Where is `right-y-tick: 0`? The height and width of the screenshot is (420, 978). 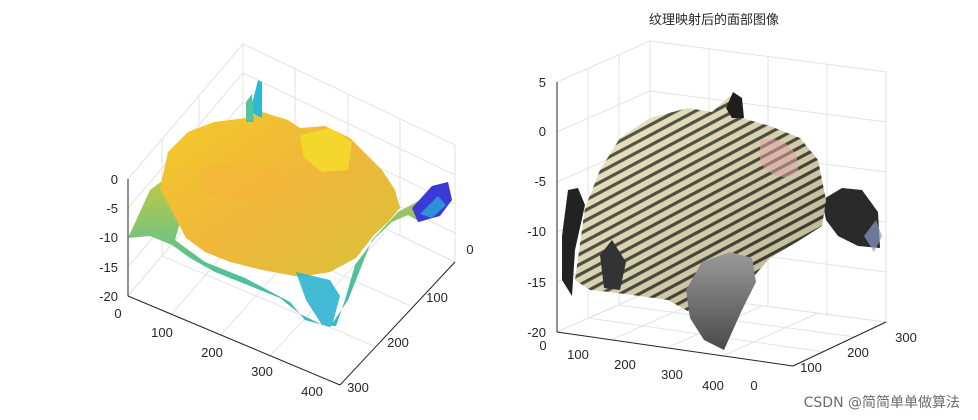 right-y-tick: 0 is located at coordinates (753, 385).